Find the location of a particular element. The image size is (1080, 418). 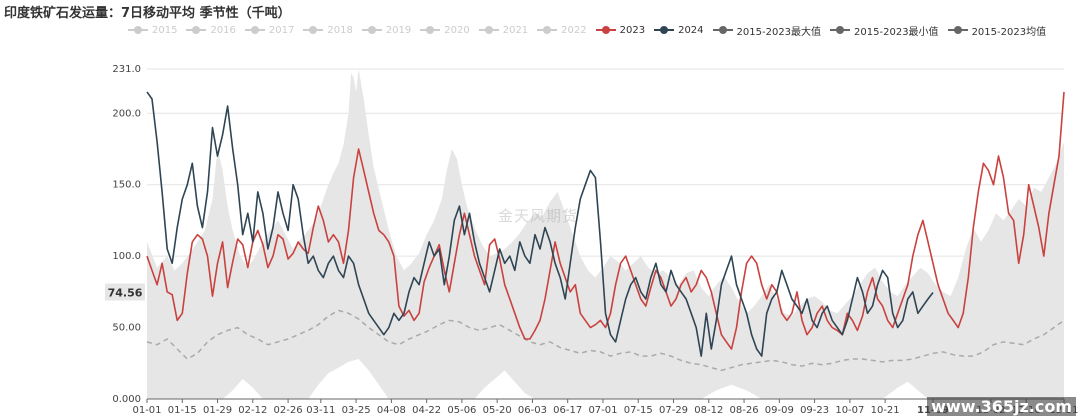

legend-item-9: 2024 is located at coordinates (679, 30).